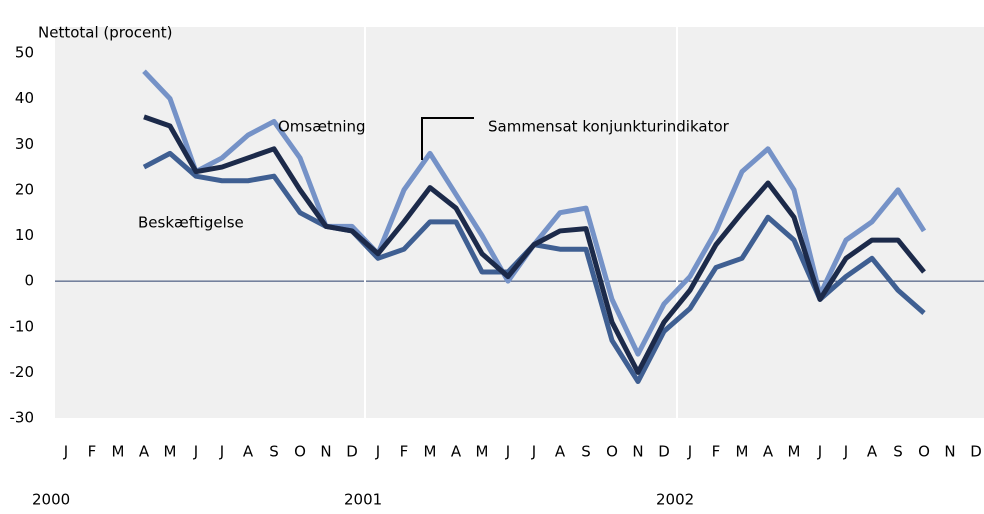  Describe the element at coordinates (105, 33) in the screenshot. I see `y-axis-label: Nettotal (procent)` at that location.